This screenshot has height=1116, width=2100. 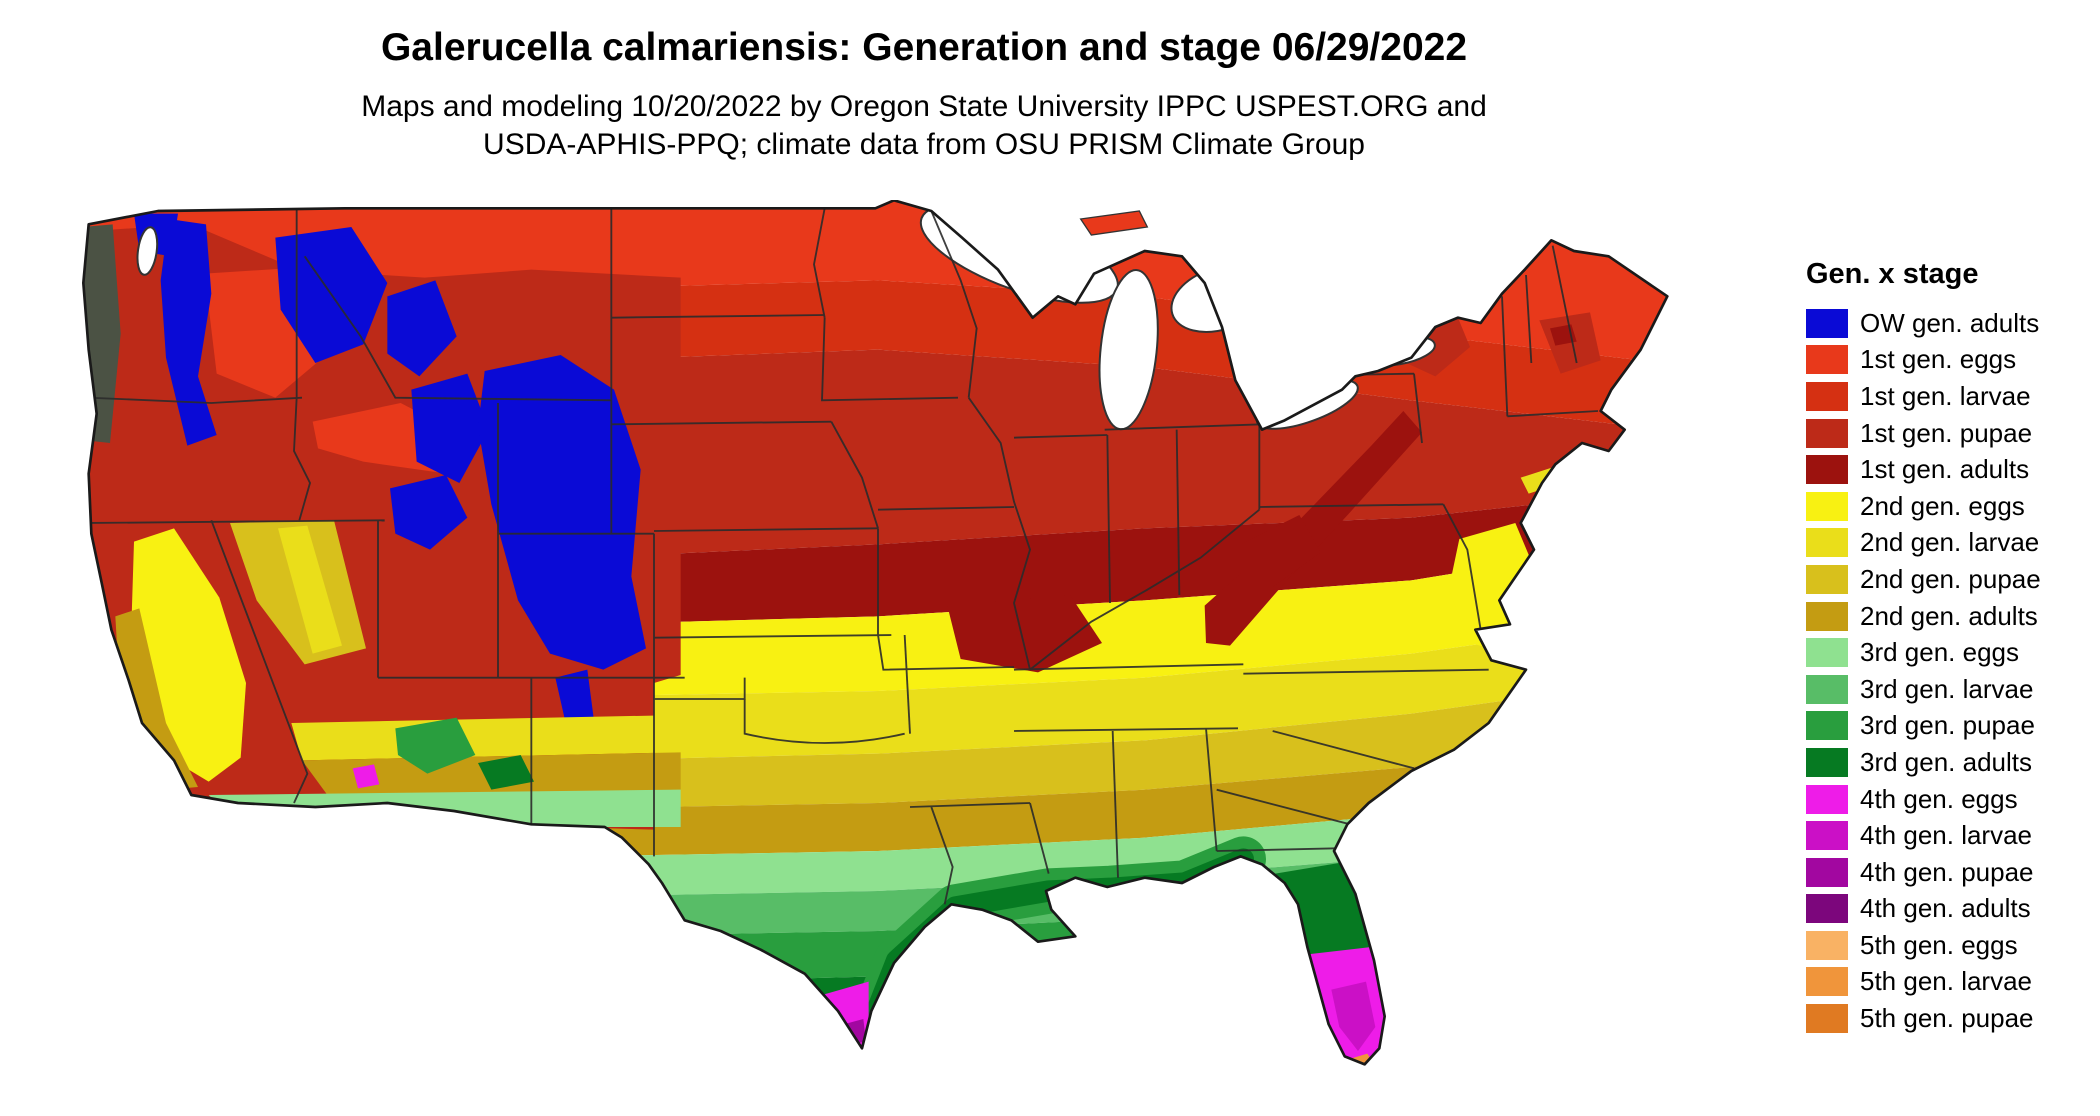 I want to click on region-yellowstone, so click(x=450, y=428).